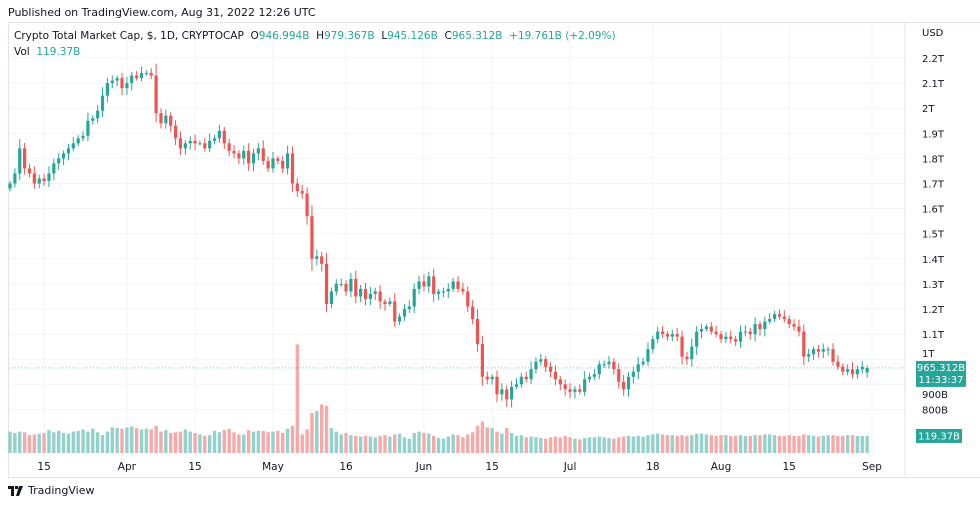 Image resolution: width=980 pixels, height=505 pixels. I want to click on y-tick-label: 2T, so click(928, 109).